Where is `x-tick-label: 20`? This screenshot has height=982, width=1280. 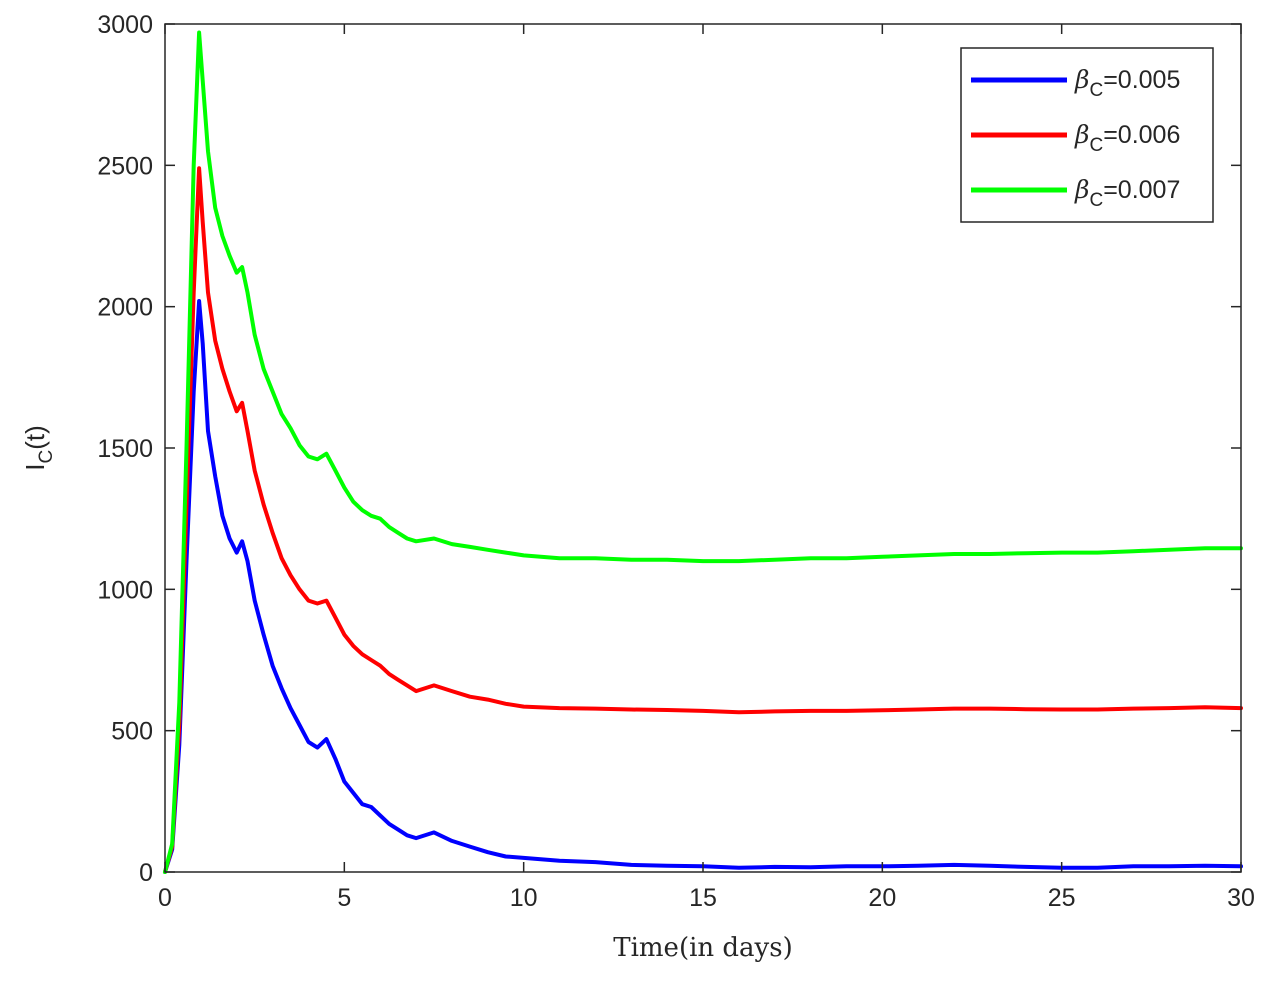 x-tick-label: 20 is located at coordinates (882, 898).